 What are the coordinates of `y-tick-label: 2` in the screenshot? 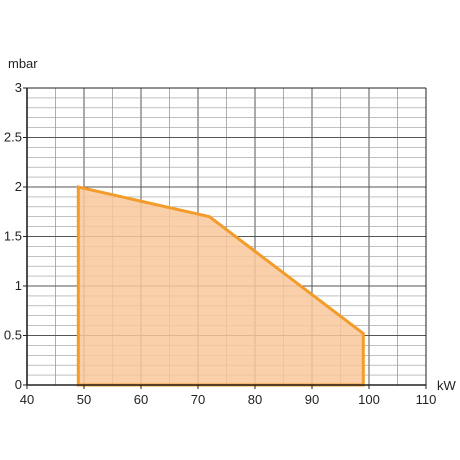 It's located at (18, 186).